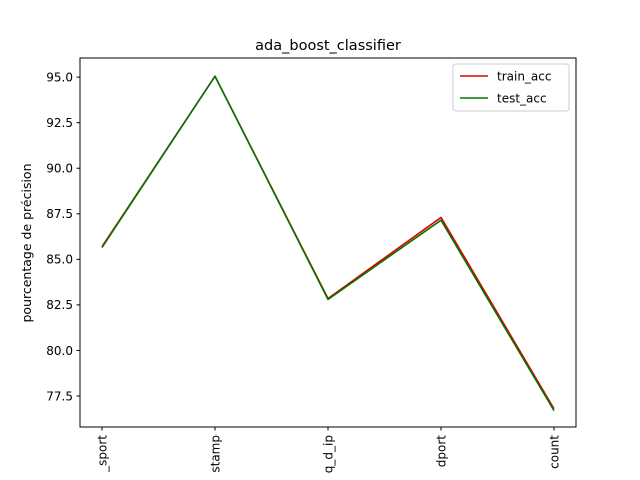  What do you see at coordinates (522, 99) in the screenshot?
I see `legend-label: test_acc` at bounding box center [522, 99].